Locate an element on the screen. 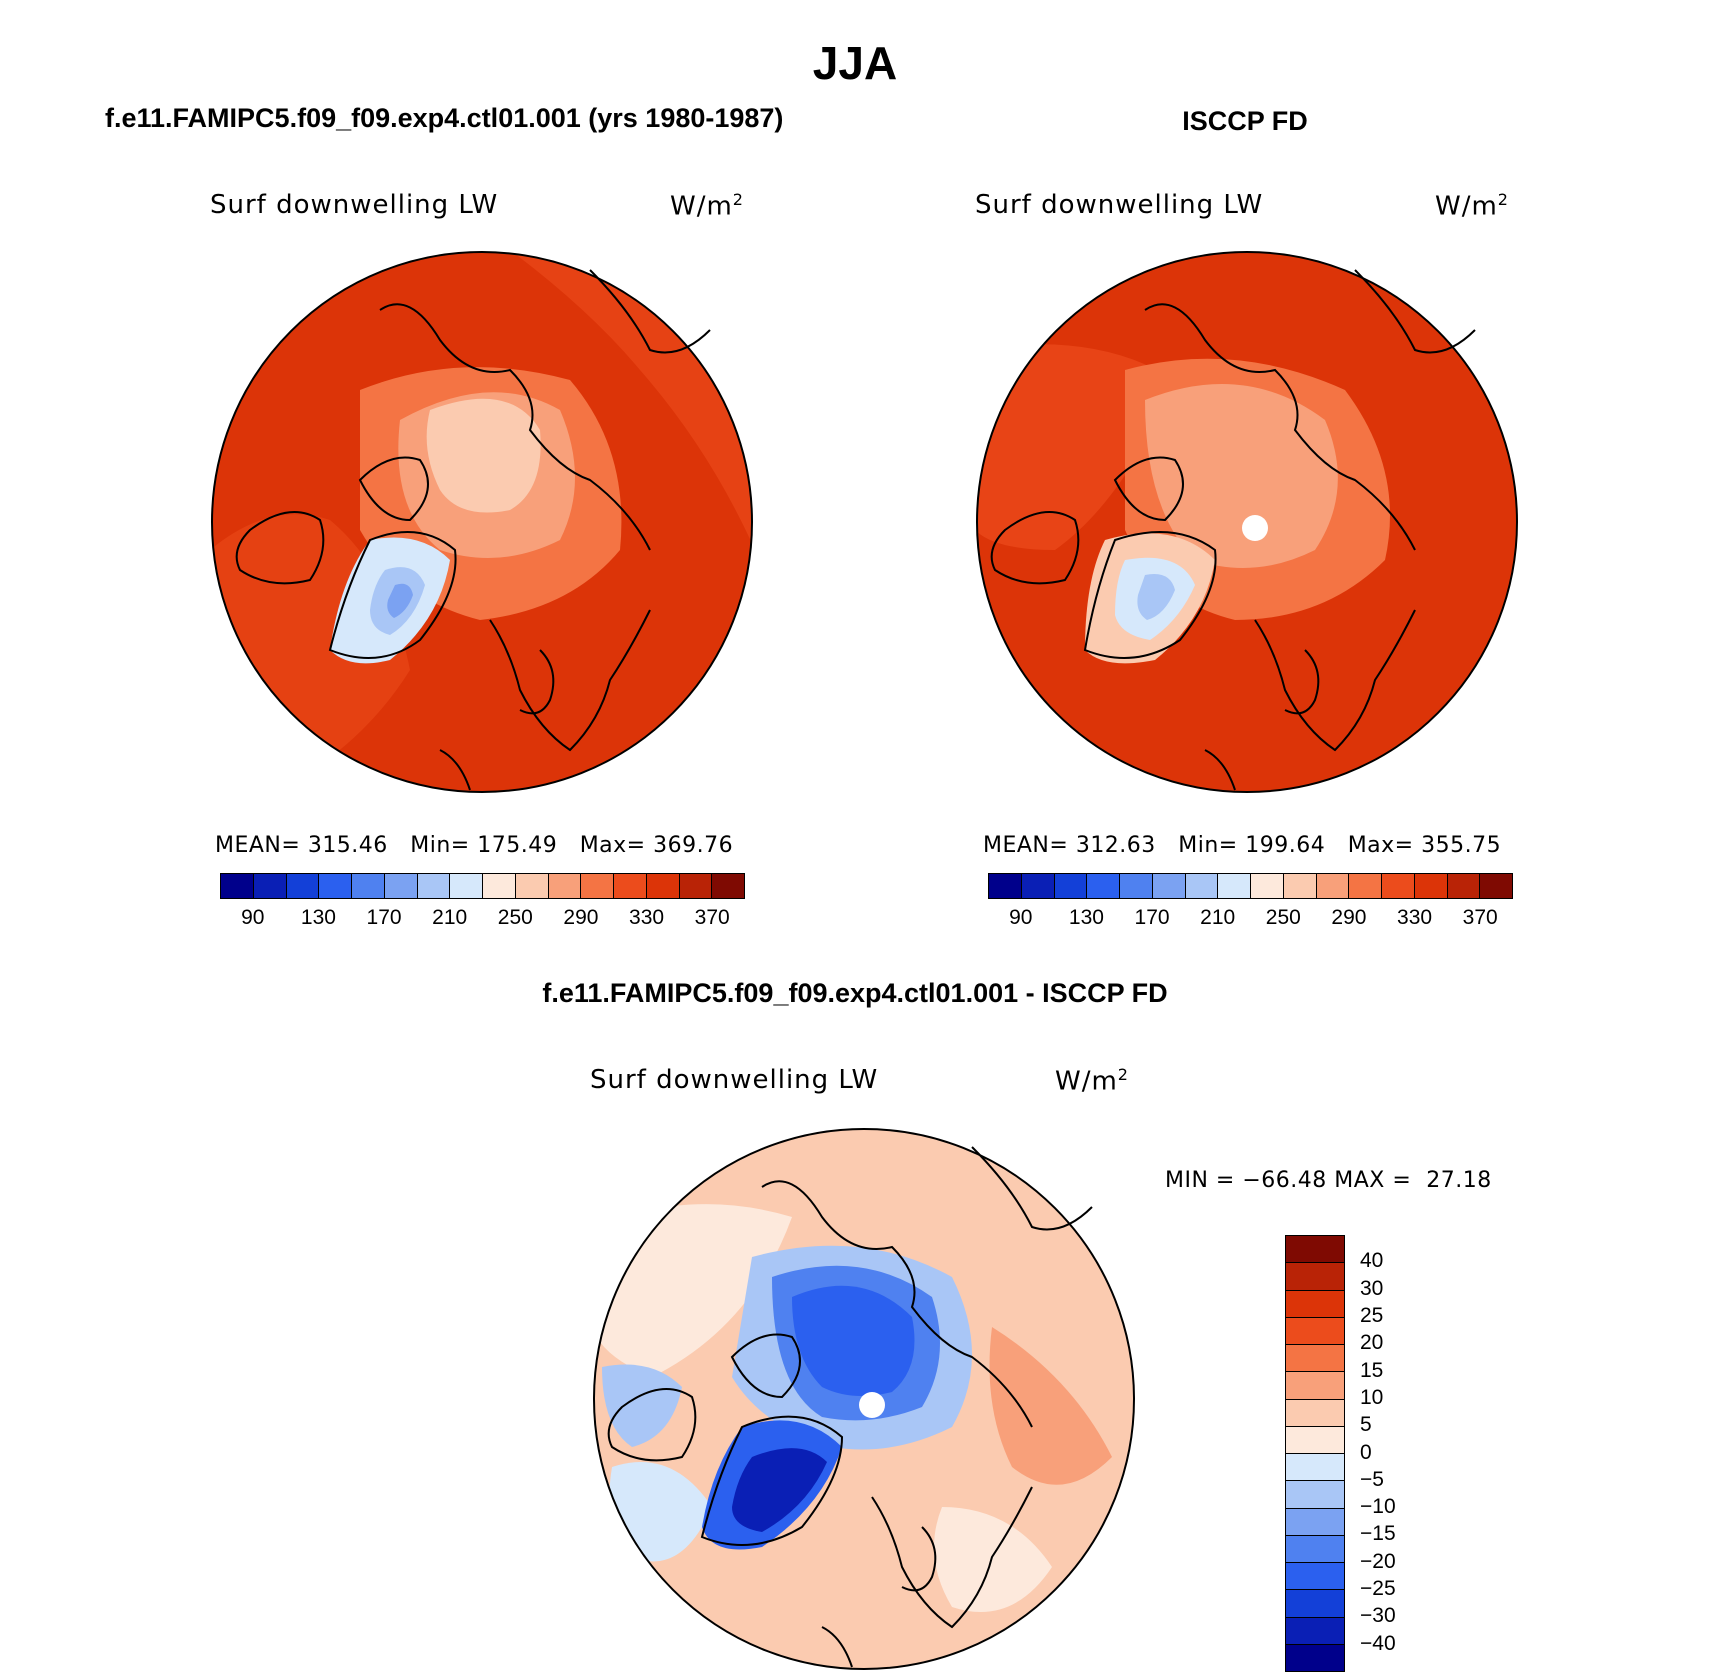  panel-3-stats: MIN = −66.48 MAX = 27.18 is located at coordinates (1328, 1180).